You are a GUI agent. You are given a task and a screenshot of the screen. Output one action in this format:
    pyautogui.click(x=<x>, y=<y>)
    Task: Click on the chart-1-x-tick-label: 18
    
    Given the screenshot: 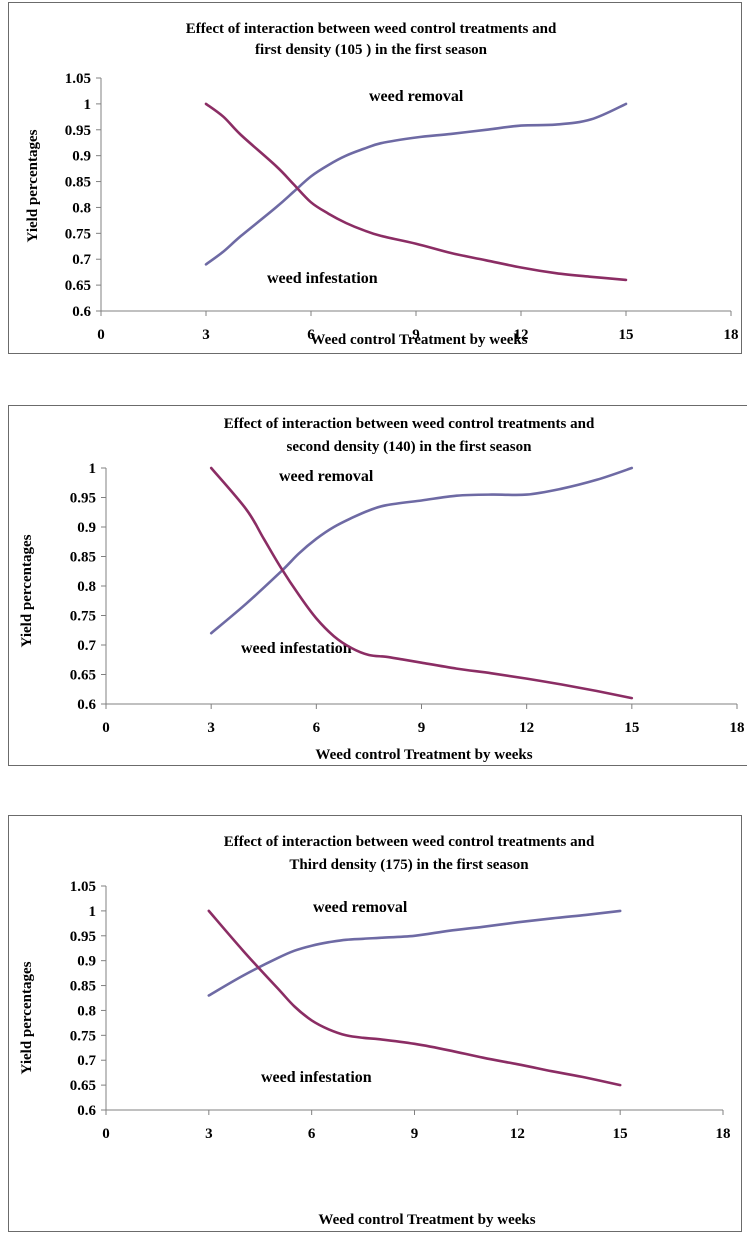 What is the action you would take?
    pyautogui.click(x=731, y=335)
    